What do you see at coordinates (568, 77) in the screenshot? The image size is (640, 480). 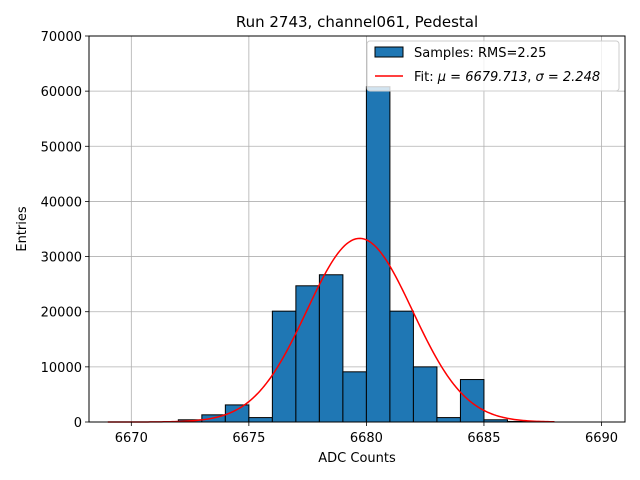 I see `legend-fit-sigma: σ = 2.248` at bounding box center [568, 77].